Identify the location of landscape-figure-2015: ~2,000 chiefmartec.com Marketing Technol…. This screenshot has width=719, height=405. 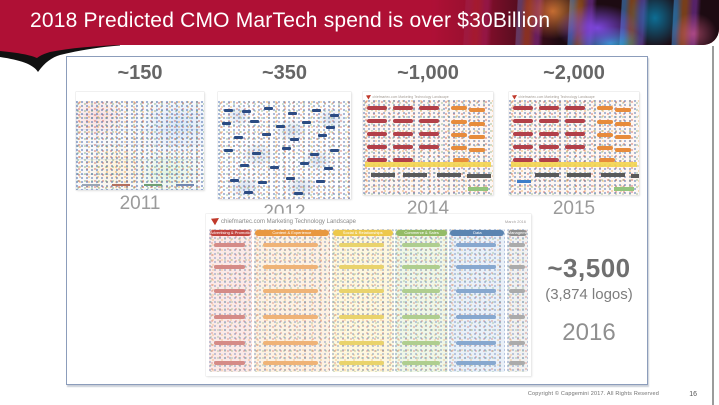
(574, 141).